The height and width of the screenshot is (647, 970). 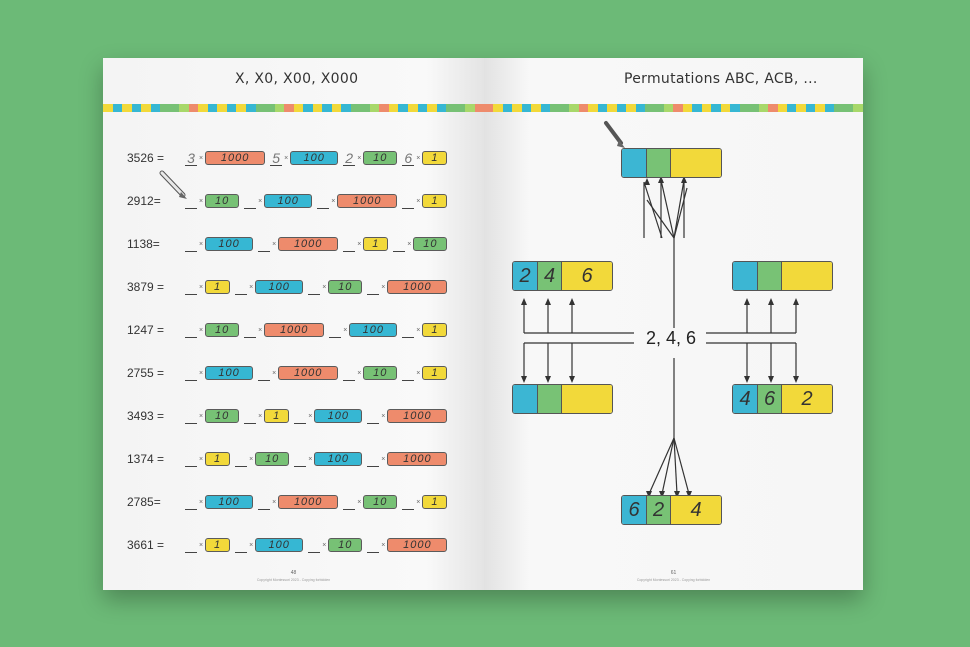 I want to click on permutation-strip-left-bottom, so click(x=562, y=399).